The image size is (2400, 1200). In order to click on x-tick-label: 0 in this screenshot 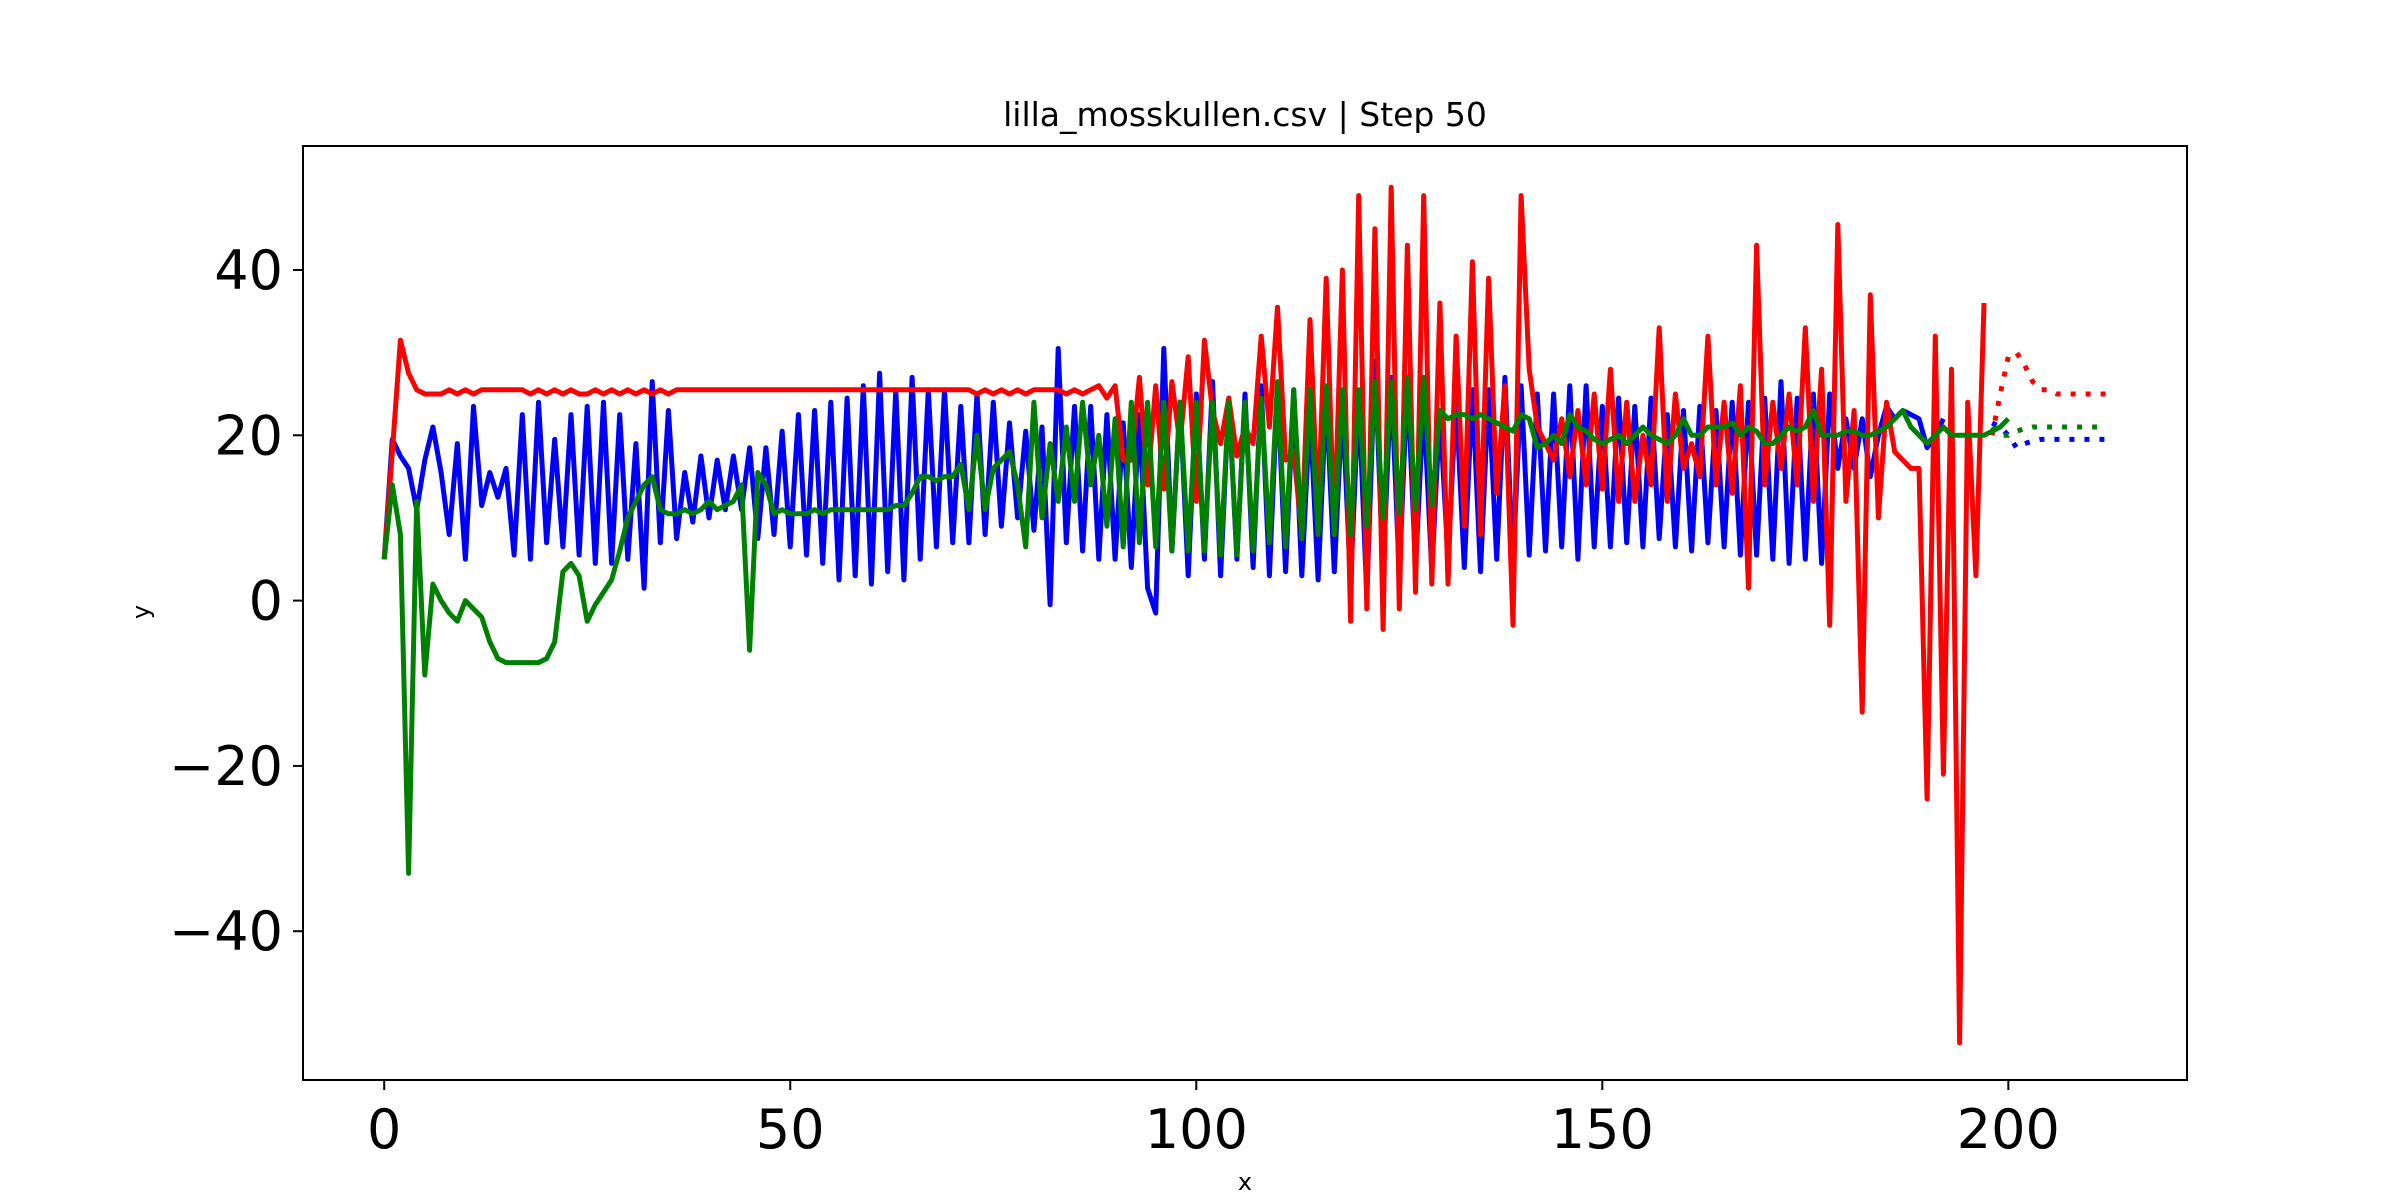, I will do `click(384, 1129)`.